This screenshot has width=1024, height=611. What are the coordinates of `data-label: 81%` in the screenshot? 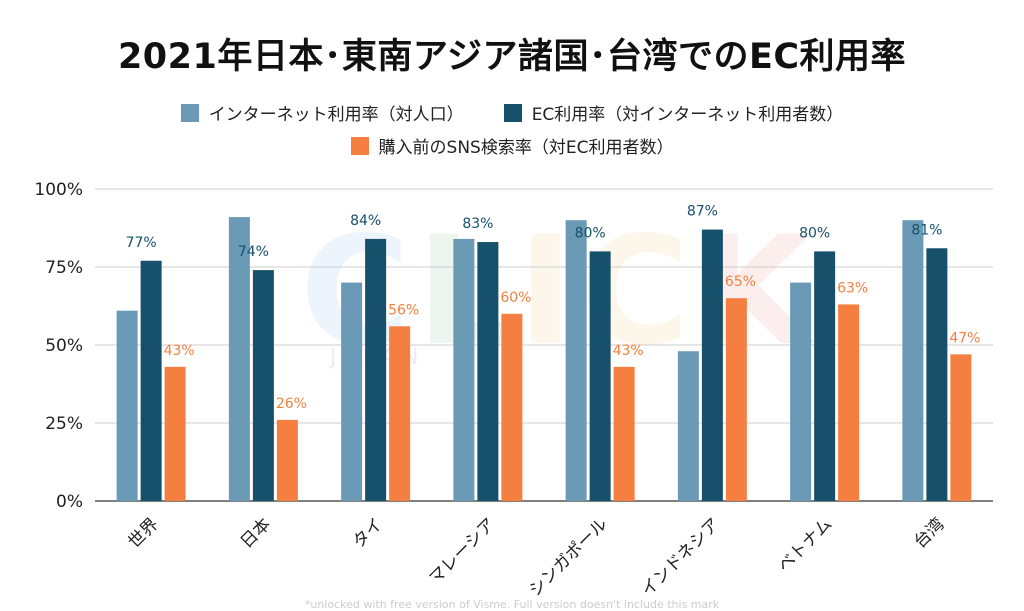 It's located at (926, 230).